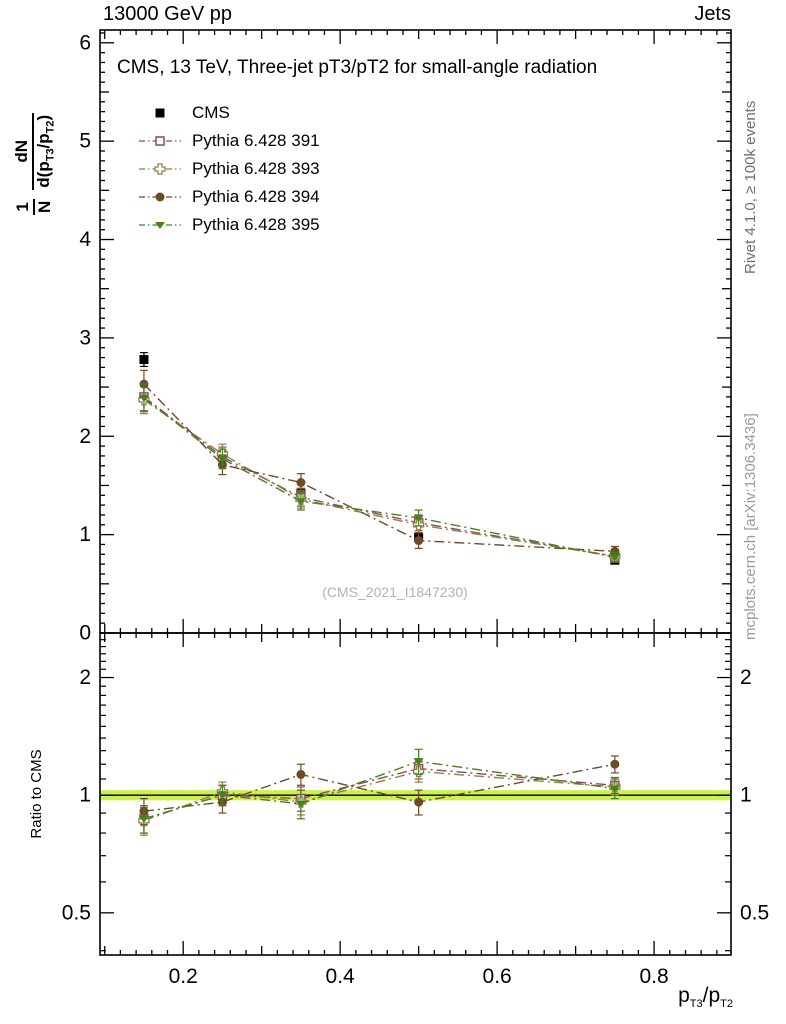 The width and height of the screenshot is (786, 1024). I want to click on ylabel-den2-c: ), so click(43, 117).